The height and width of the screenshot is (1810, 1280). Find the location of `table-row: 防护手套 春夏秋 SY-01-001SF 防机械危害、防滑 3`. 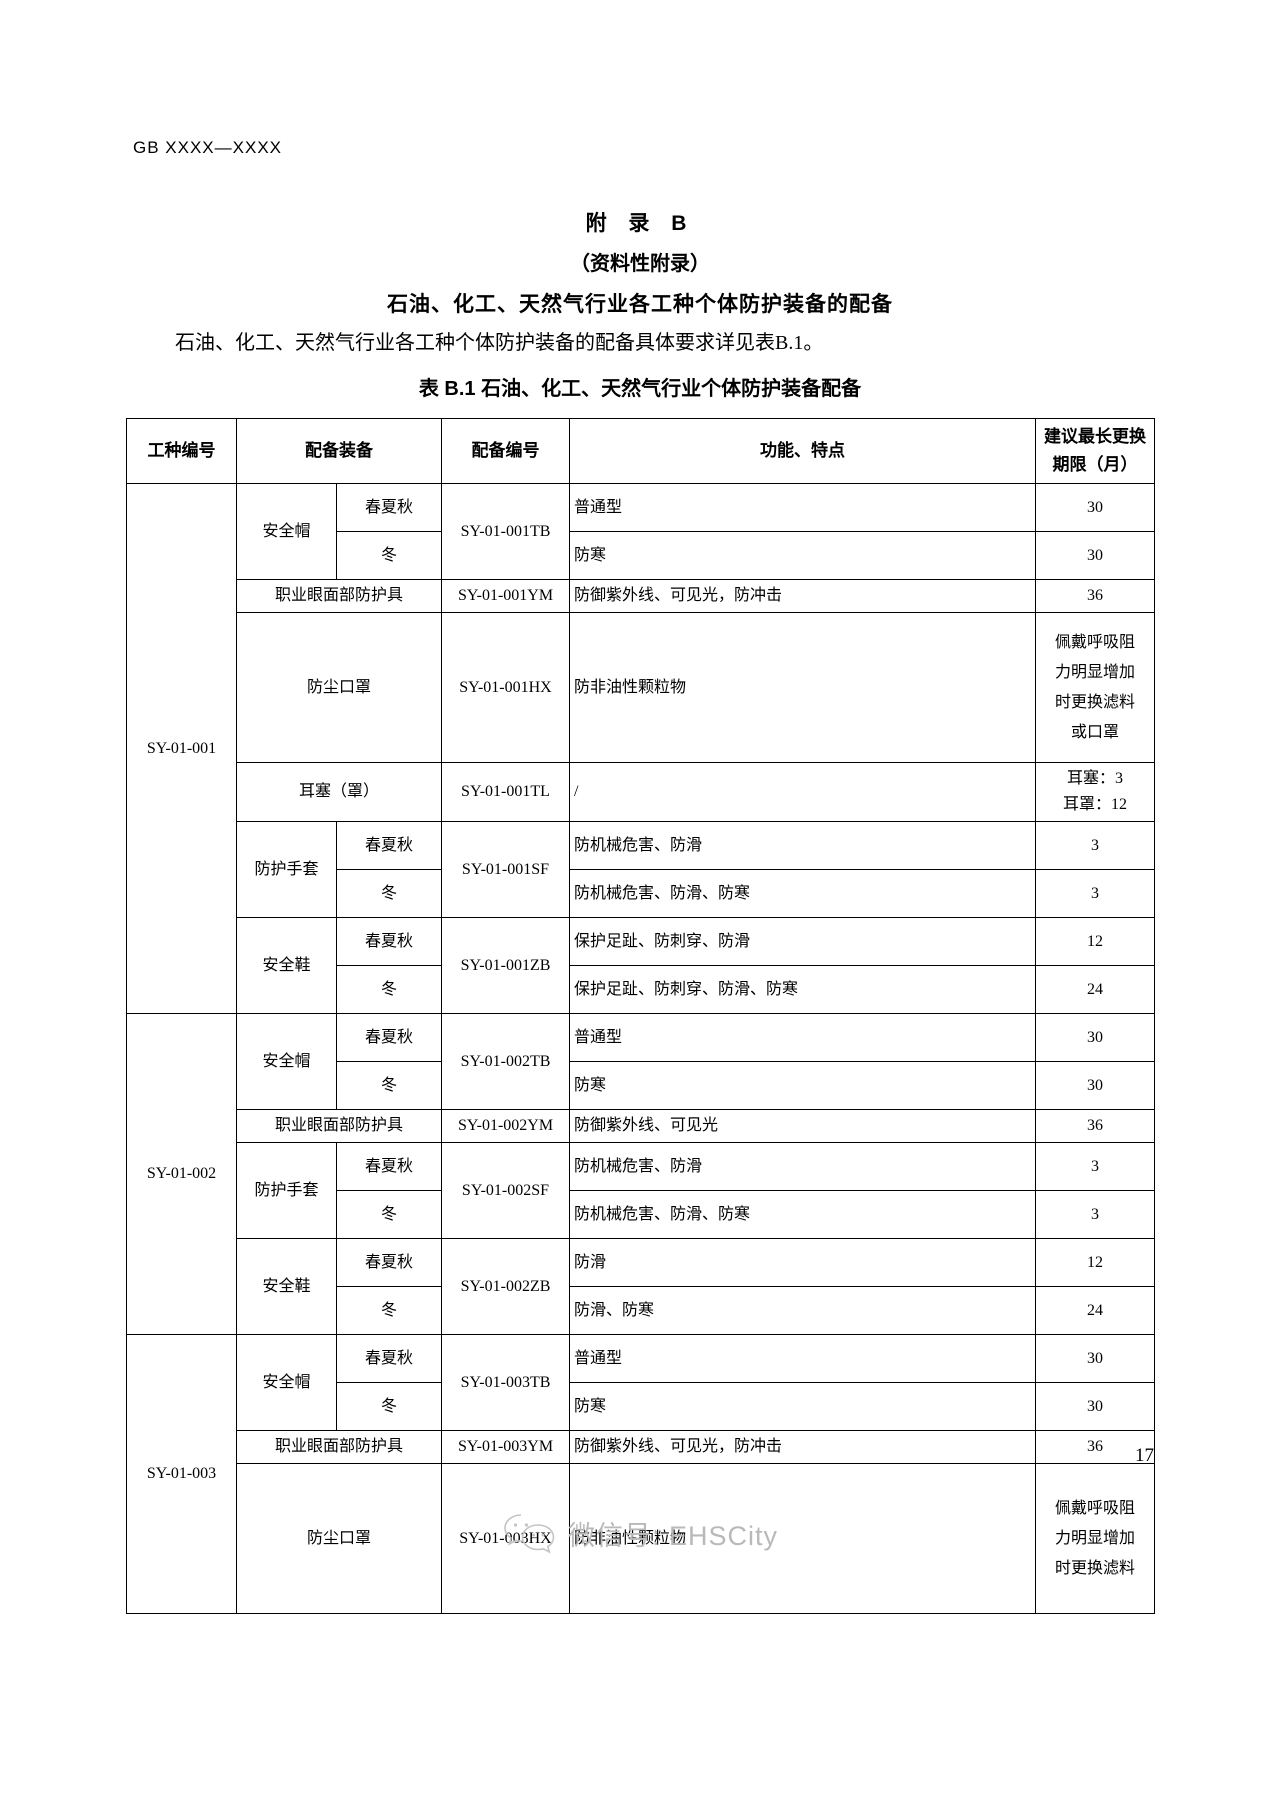

table-row: 防护手套 春夏秋 SY-01-001SF 防机械危害、防滑 3 is located at coordinates (641, 869).